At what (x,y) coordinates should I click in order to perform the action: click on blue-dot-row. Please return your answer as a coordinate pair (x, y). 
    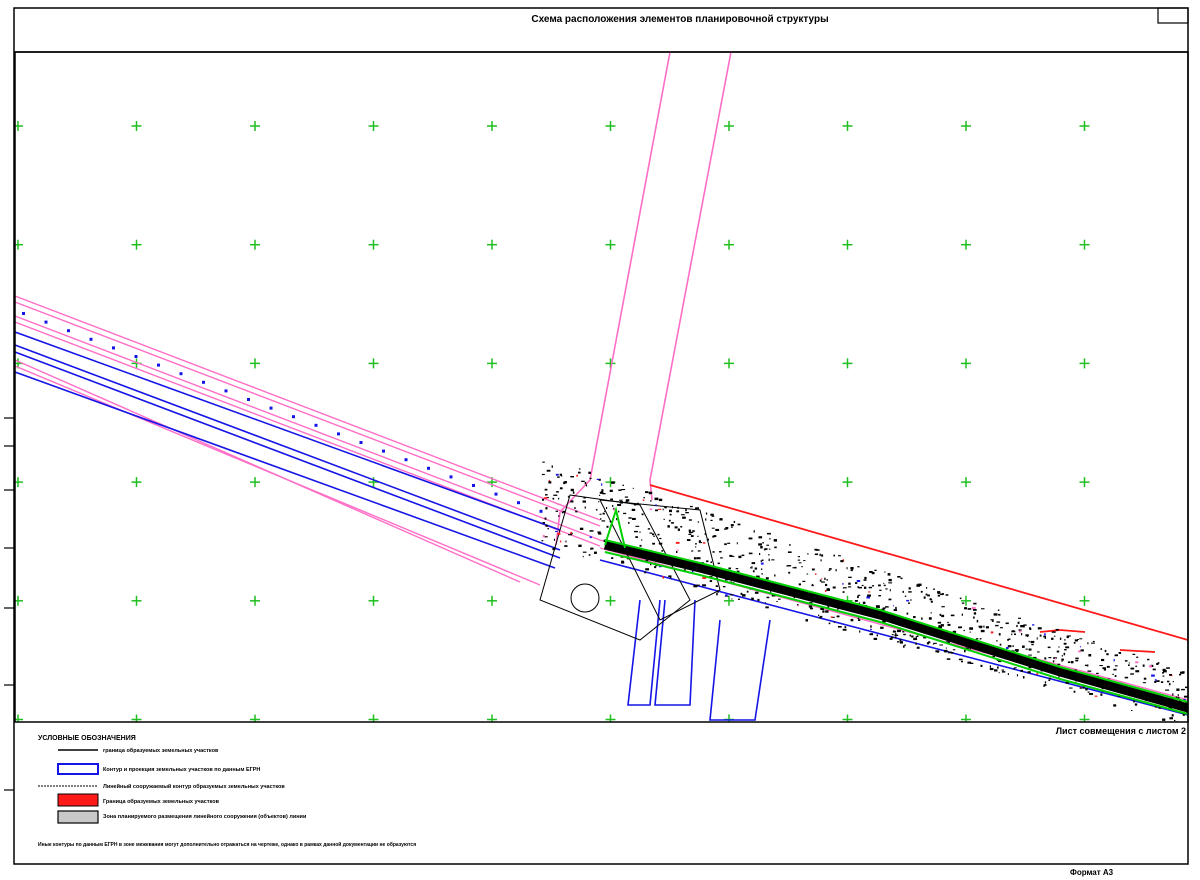
    Looking at the image, I should click on (282, 412).